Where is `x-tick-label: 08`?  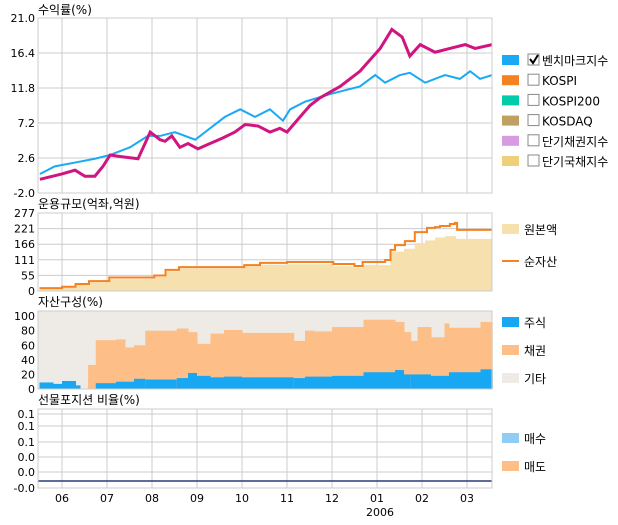 x-tick-label: 08 is located at coordinates (152, 498).